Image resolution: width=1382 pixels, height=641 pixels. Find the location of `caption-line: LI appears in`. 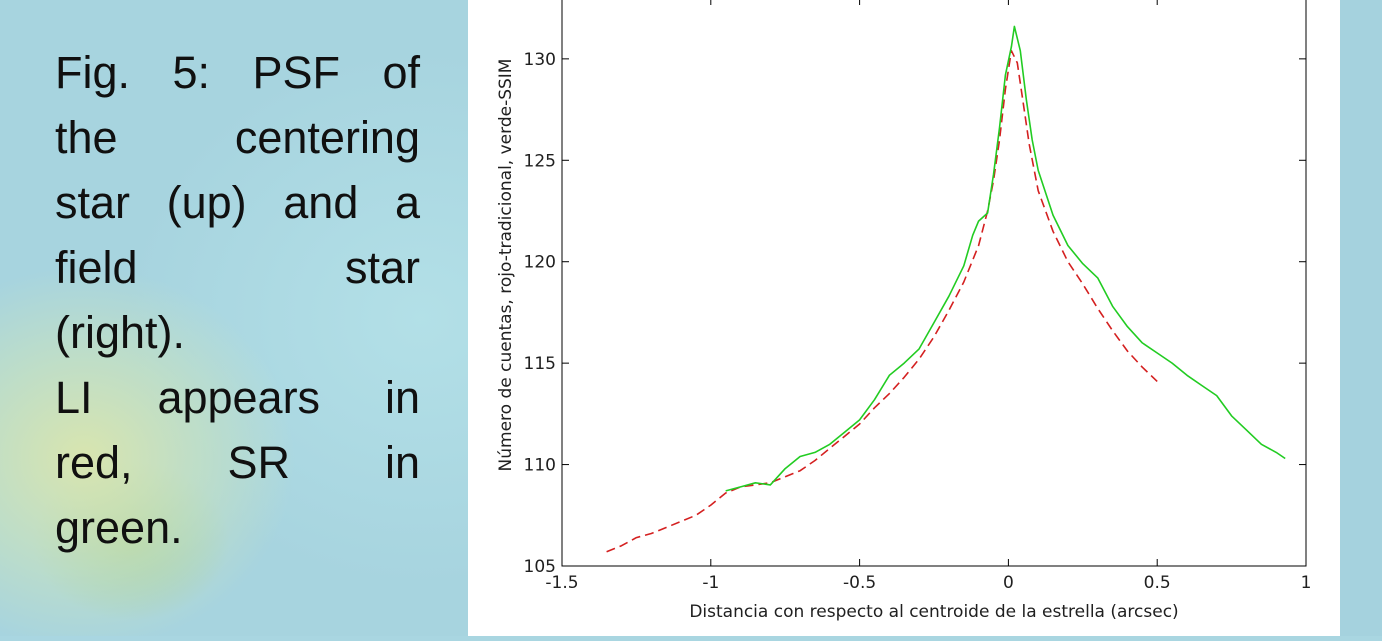

caption-line: LI appears in is located at coordinates (237, 397).